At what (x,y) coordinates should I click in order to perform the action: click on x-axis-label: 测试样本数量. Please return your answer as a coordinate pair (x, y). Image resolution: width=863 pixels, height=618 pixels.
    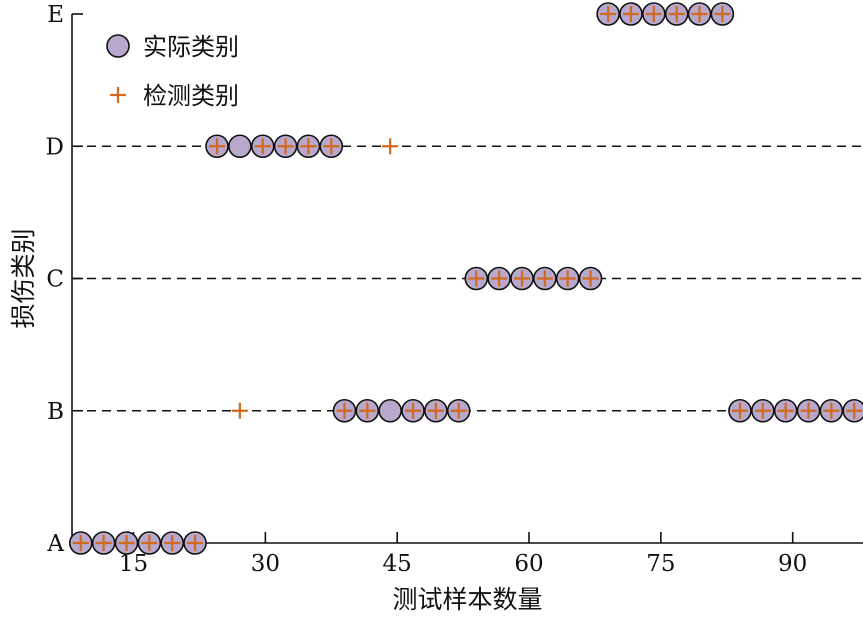
    Looking at the image, I should click on (467, 599).